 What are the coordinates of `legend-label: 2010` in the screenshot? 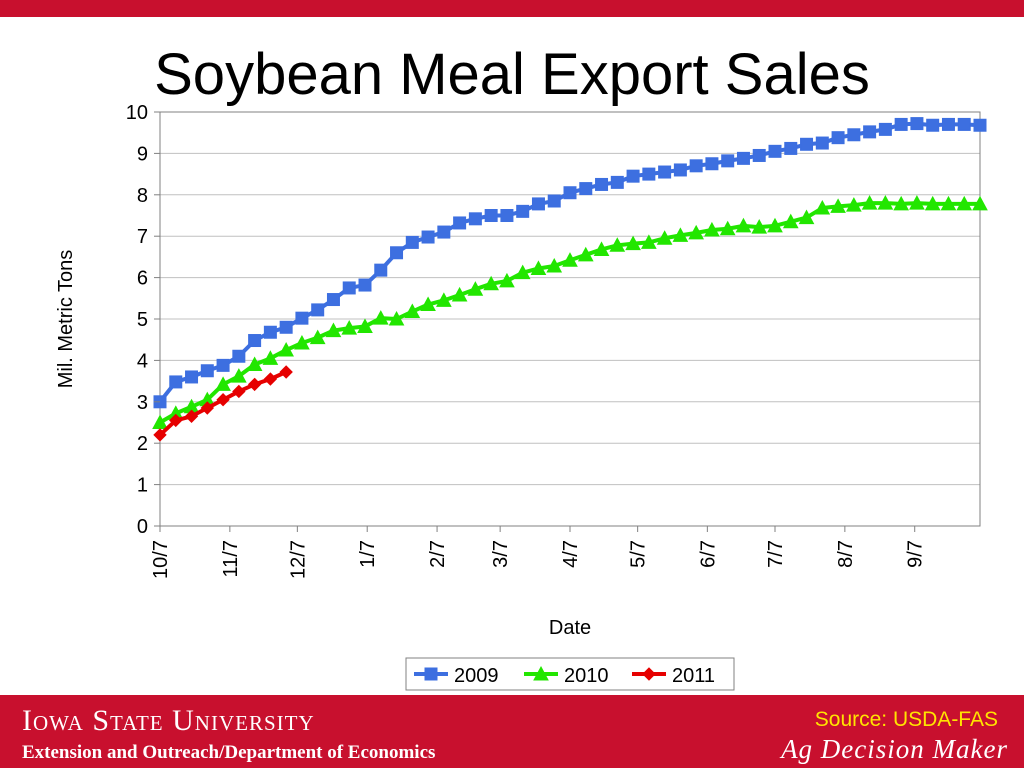 It's located at (586, 676).